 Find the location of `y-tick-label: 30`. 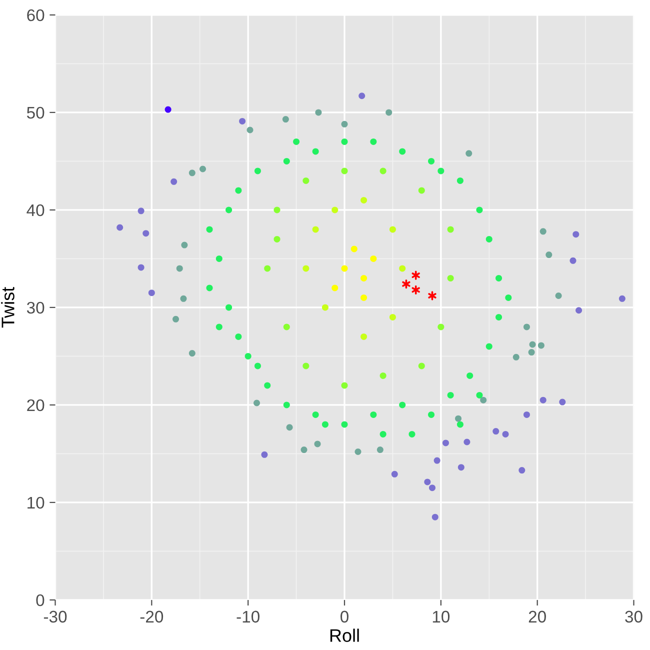

y-tick-label: 30 is located at coordinates (35, 308).